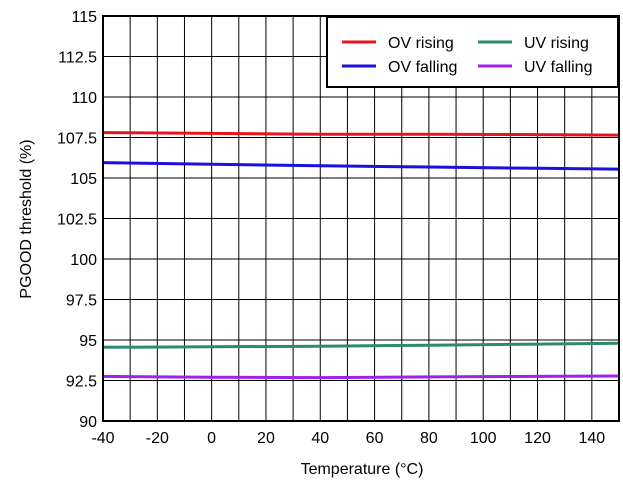 The image size is (623, 483). I want to click on x-axis-label: Temperature (°C), so click(362, 469).